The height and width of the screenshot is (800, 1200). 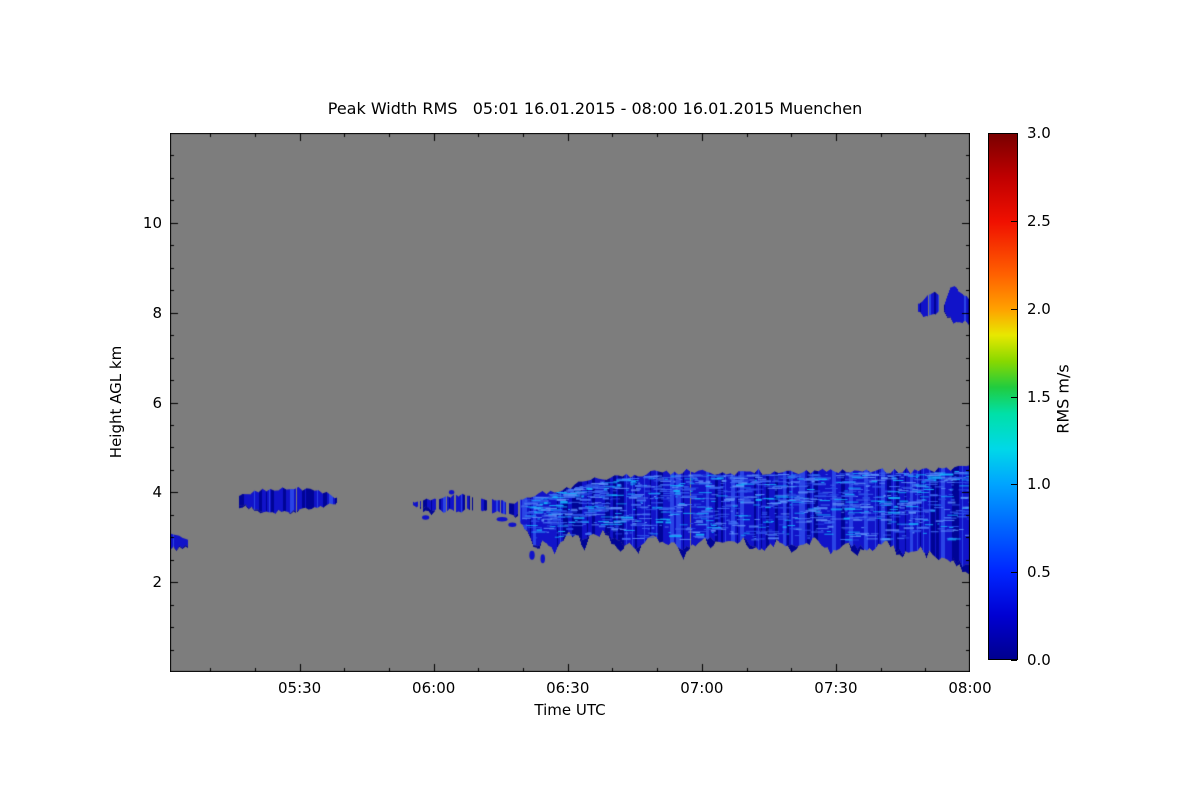 What do you see at coordinates (152, 222) in the screenshot?
I see `y-tick-label: 10` at bounding box center [152, 222].